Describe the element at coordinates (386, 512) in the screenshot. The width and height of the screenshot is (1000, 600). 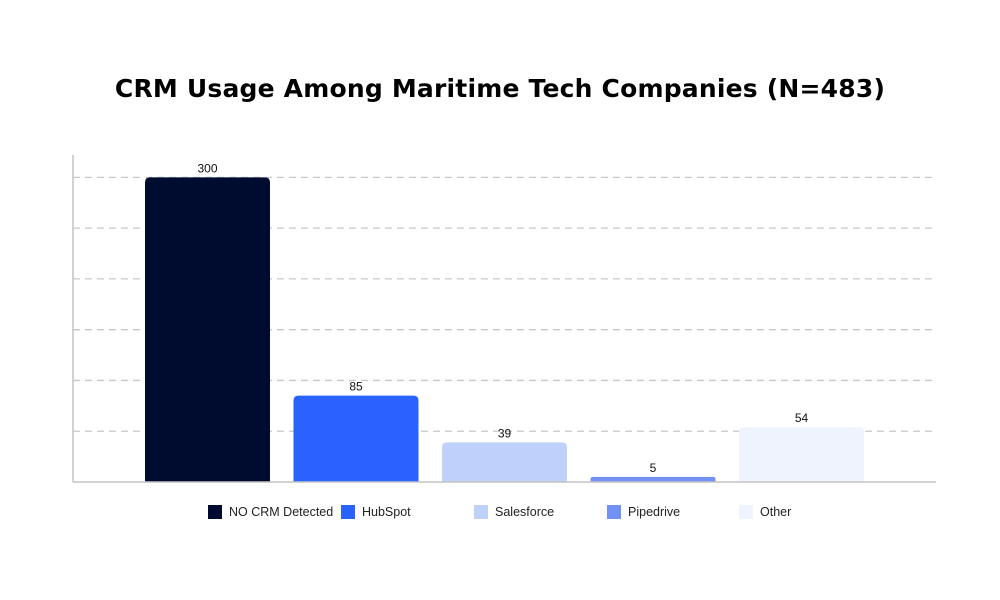
I see `legend-label: HubSpot` at that location.